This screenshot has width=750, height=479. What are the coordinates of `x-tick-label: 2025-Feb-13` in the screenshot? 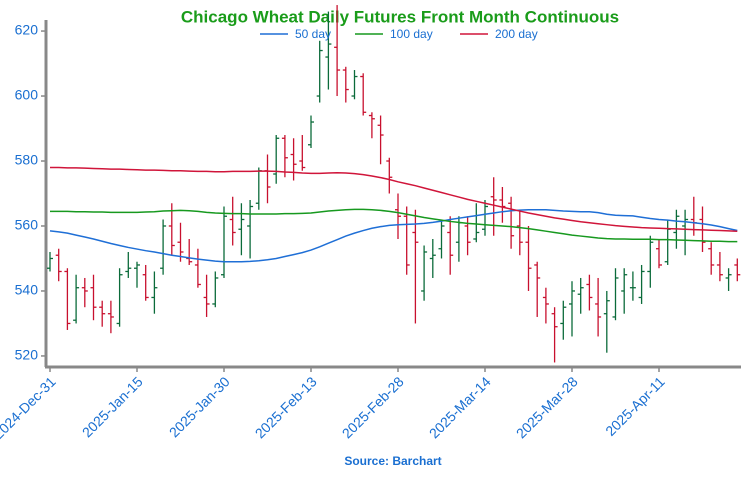 It's located at (286, 407).